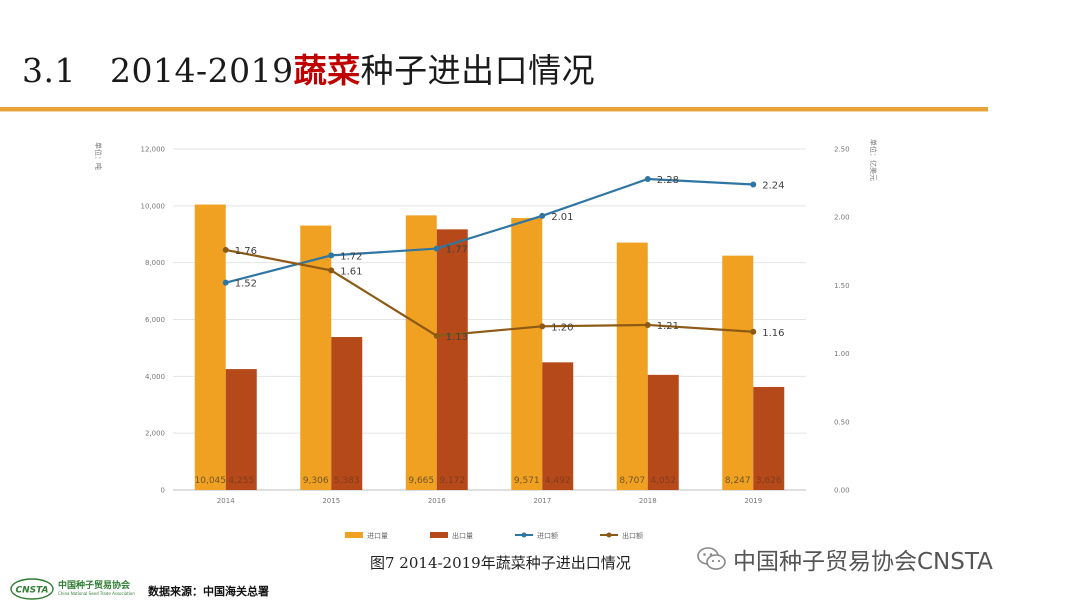 The image size is (1080, 608). Describe the element at coordinates (873, 160) in the screenshot. I see `right-axis-label: 单位：亿美元` at that location.